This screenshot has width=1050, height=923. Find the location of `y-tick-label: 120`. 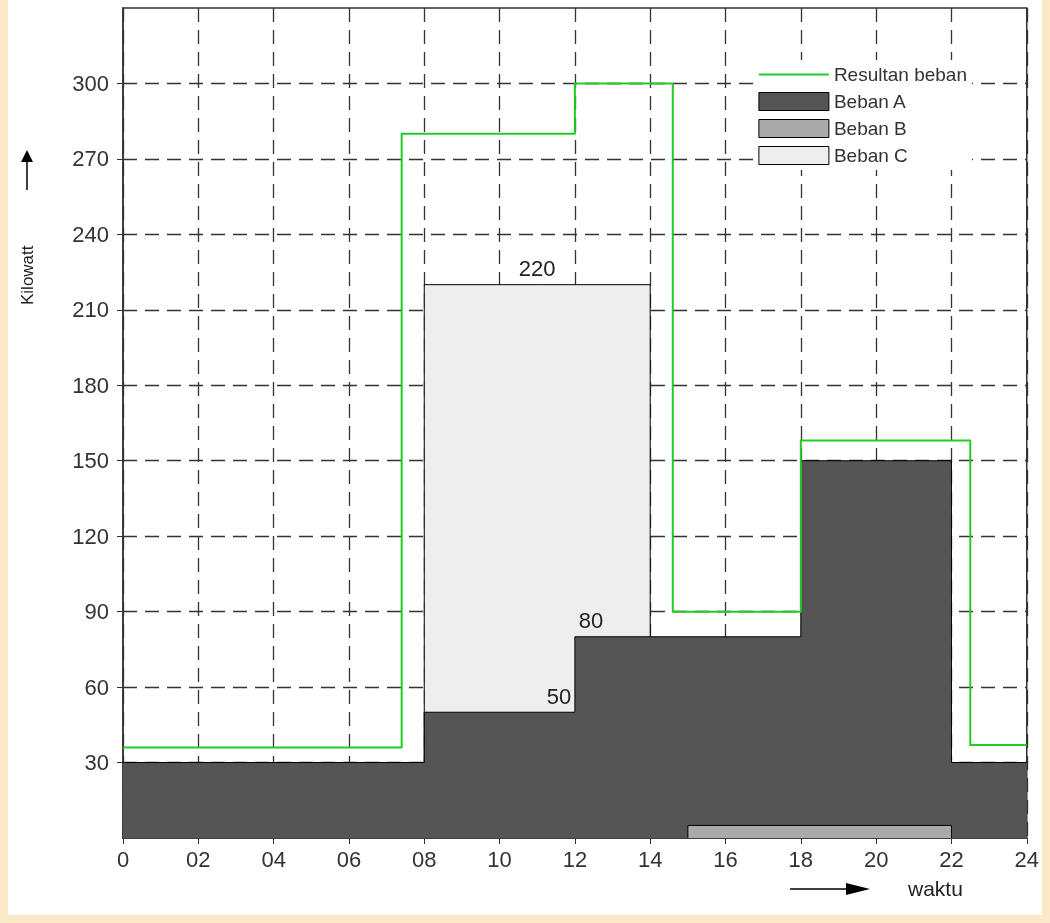

y-tick-label: 120 is located at coordinates (90, 536).